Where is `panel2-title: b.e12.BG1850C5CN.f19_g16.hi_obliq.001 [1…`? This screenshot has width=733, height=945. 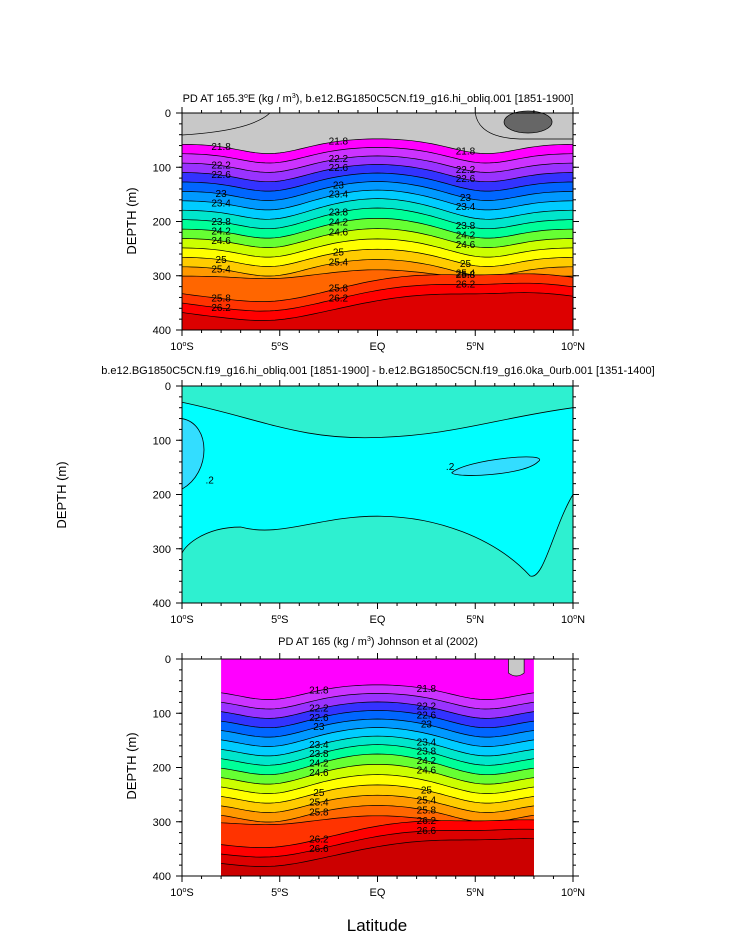
panel2-title: b.e12.BG1850C5CN.f19_g16.hi_obliq.001 [1… is located at coordinates (377, 371).